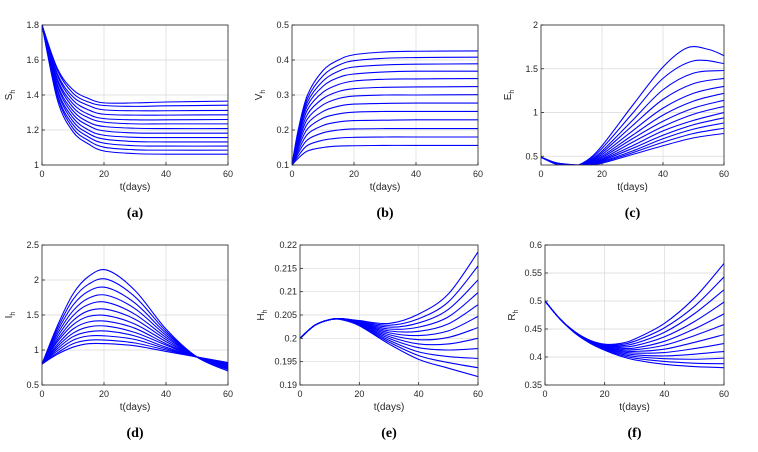 The image size is (758, 452). Describe the element at coordinates (32, 130) in the screenshot. I see `y-tick-label: 1.2` at that location.